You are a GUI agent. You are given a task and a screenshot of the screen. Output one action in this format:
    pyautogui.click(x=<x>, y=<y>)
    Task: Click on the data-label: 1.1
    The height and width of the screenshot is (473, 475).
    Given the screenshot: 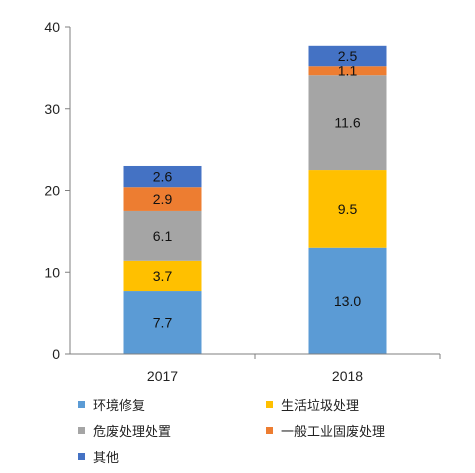 What is the action you would take?
    pyautogui.click(x=348, y=71)
    